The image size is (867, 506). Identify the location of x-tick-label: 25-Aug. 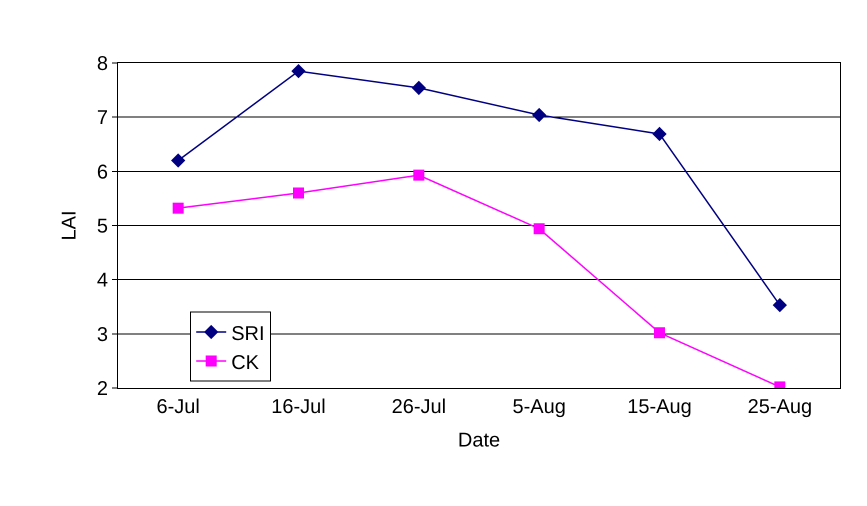
(780, 407).